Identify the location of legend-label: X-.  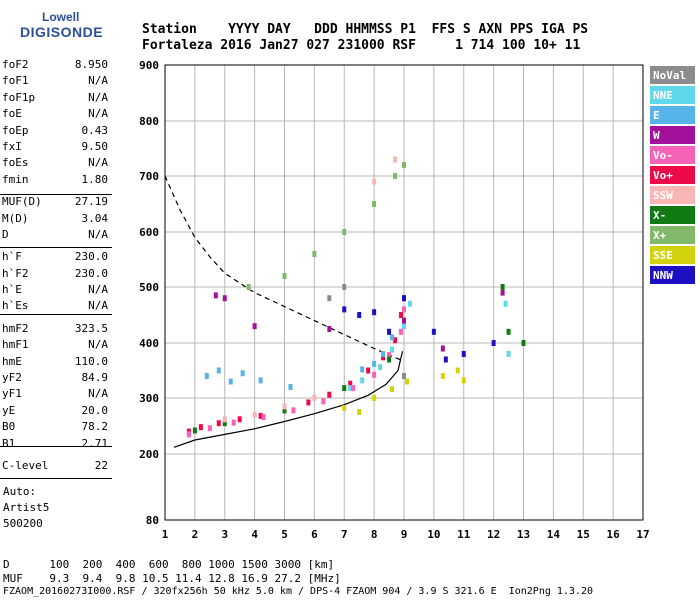
(659, 215).